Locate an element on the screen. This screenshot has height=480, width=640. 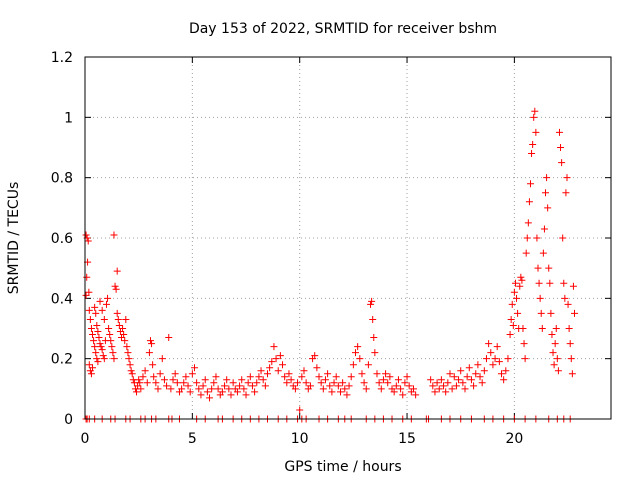
x-tick-label: 5 is located at coordinates (192, 439).